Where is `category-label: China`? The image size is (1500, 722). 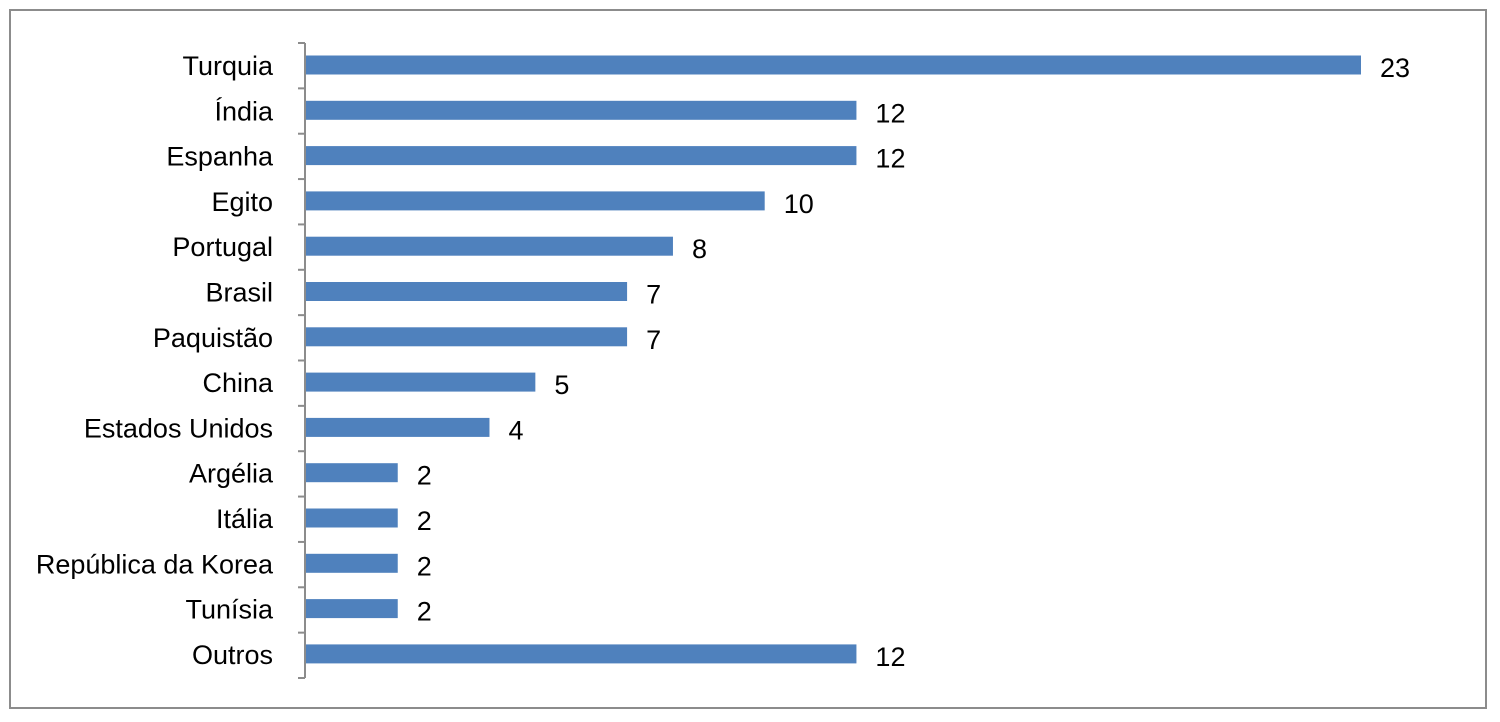 category-label: China is located at coordinates (238, 383).